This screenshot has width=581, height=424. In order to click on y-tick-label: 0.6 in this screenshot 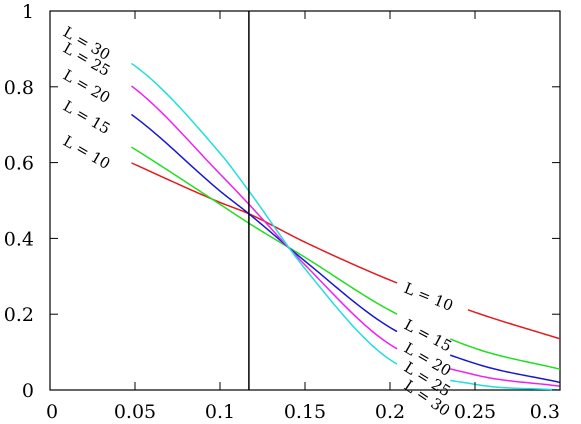, I will do `click(19, 164)`.